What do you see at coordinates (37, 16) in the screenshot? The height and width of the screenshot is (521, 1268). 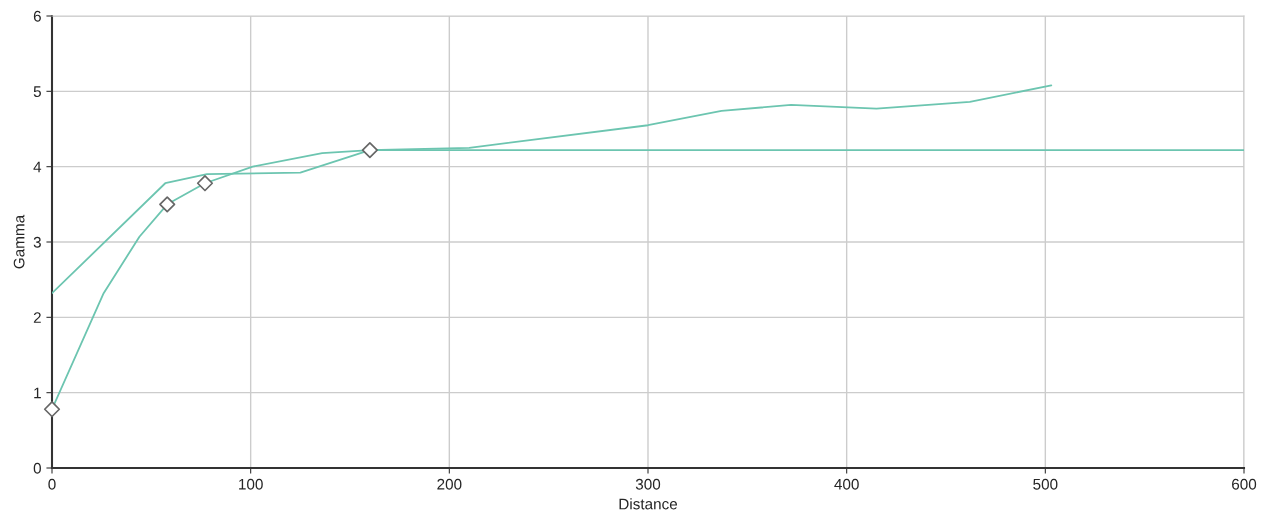 I see `y-tick-label: 6` at bounding box center [37, 16].